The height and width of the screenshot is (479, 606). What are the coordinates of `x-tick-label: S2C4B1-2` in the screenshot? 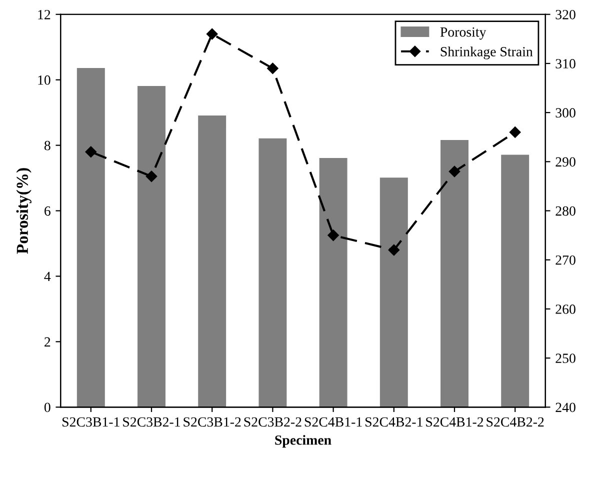 It's located at (455, 422).